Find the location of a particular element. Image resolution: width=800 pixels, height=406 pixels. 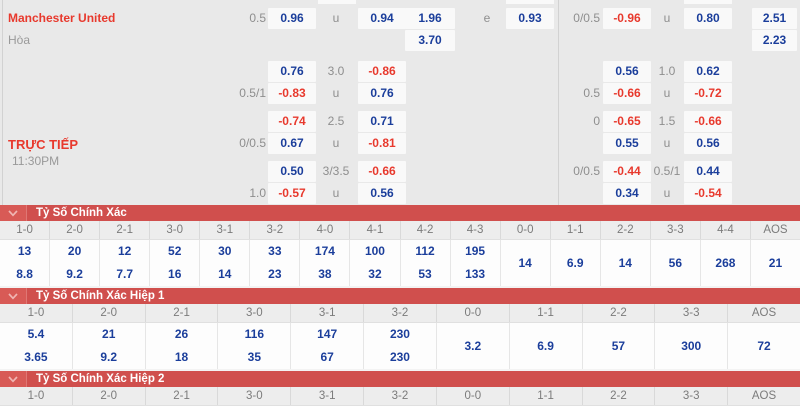

score-section-header: Tỷ Số Chính Xác Hiệp 2 is located at coordinates (400, 379).